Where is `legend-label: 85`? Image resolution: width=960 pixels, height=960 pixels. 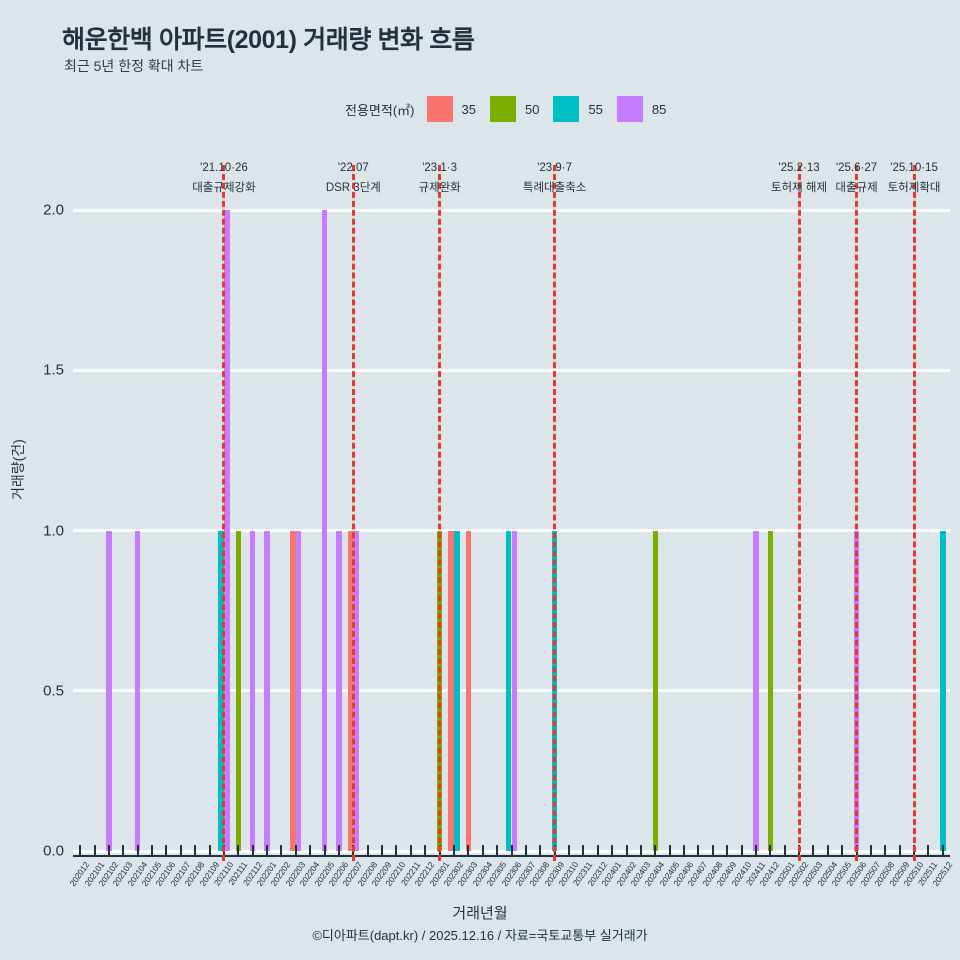 legend-label: 85 is located at coordinates (659, 109).